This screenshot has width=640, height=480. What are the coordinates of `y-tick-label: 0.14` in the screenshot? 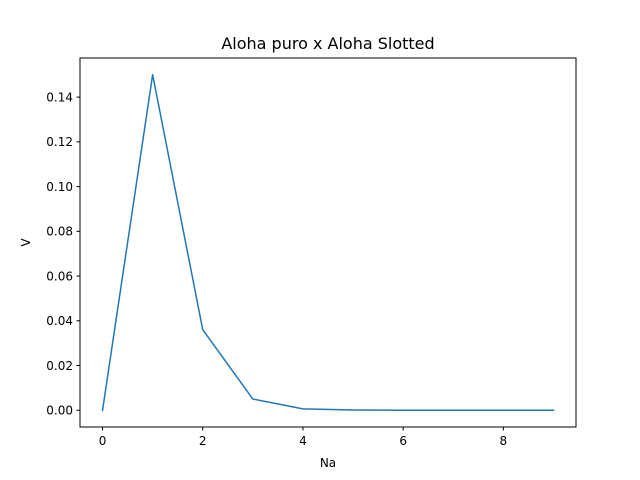 It's located at (59, 97).